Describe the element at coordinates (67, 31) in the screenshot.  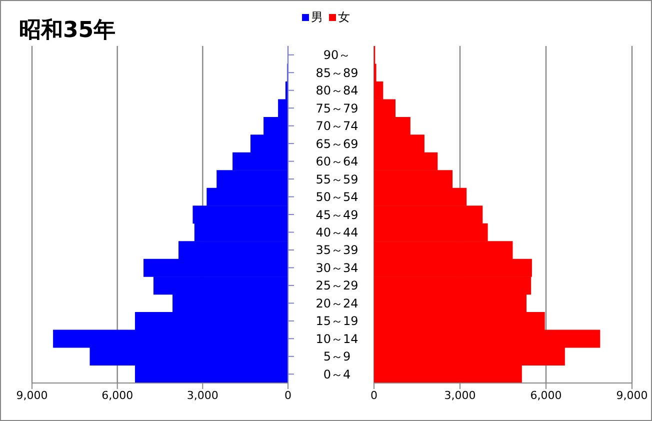
I see `chart-title: 昭和35年` at that location.